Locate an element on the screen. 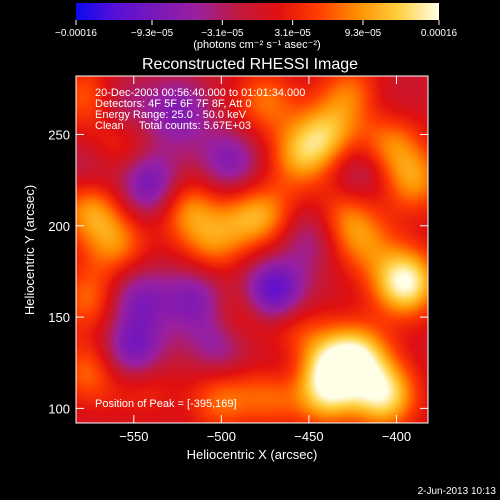  y-tick-label: 100 is located at coordinates (59, 408).